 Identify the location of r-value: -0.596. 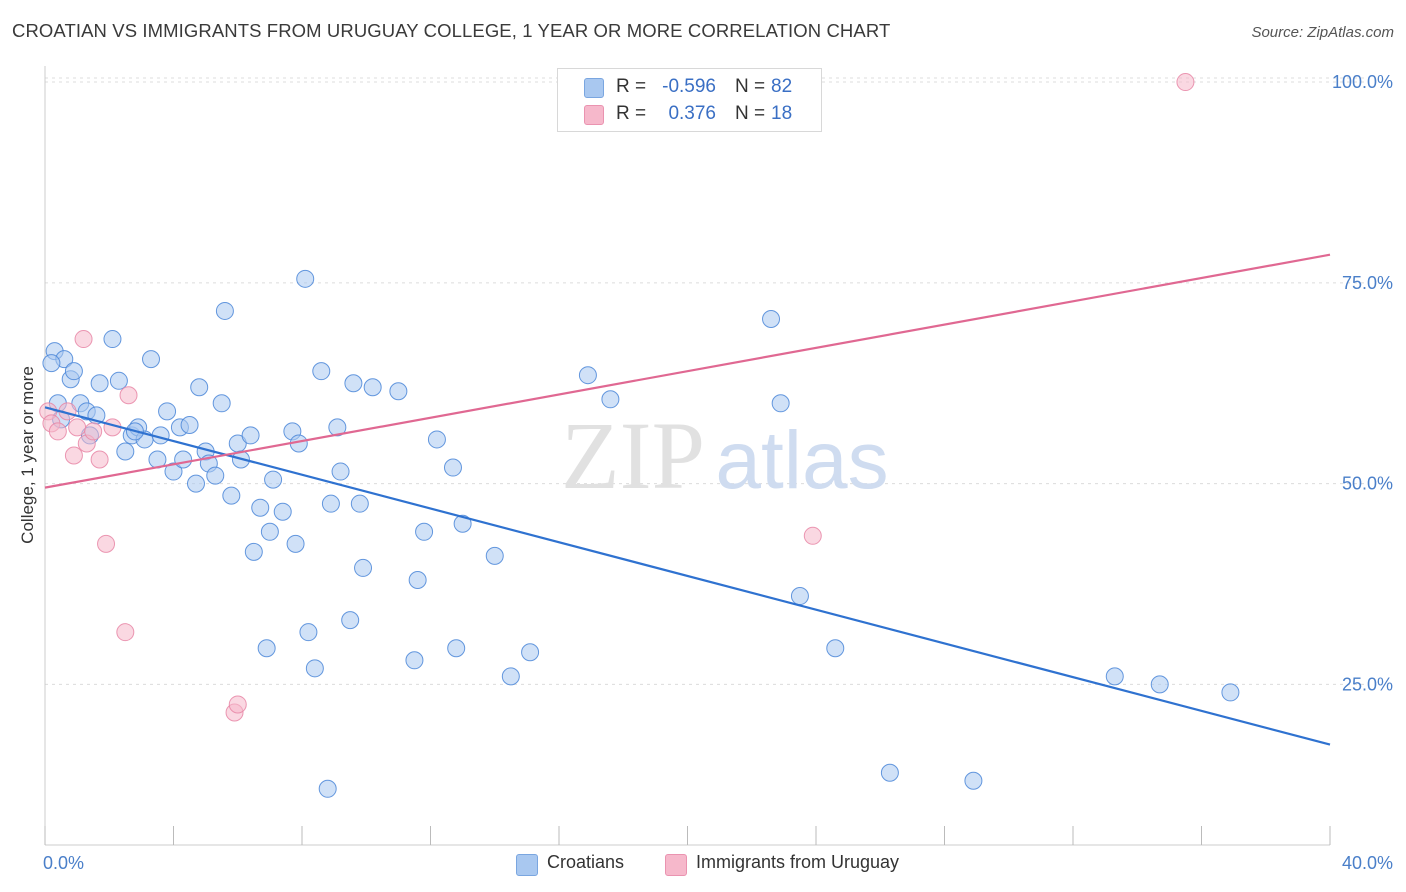
(689, 86).